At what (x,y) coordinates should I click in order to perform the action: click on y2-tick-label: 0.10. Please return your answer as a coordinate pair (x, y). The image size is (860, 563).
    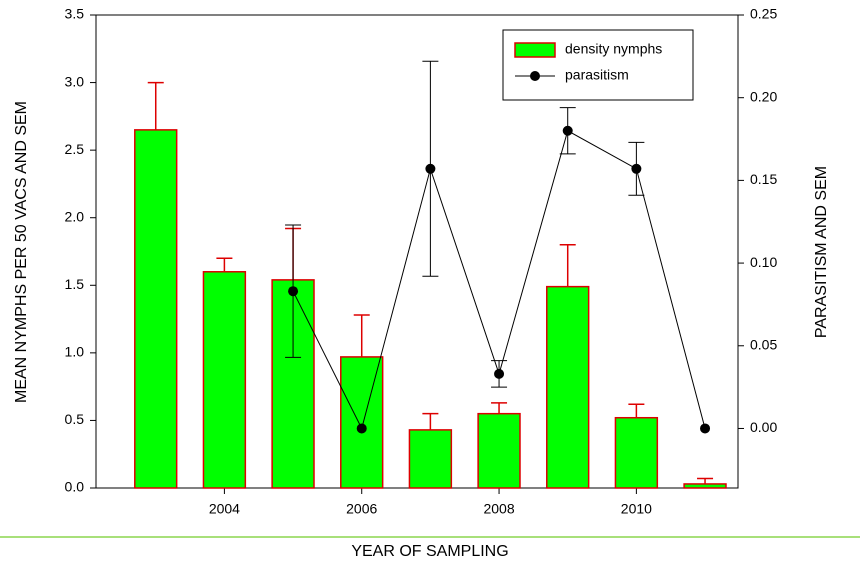
    Looking at the image, I should click on (763, 262).